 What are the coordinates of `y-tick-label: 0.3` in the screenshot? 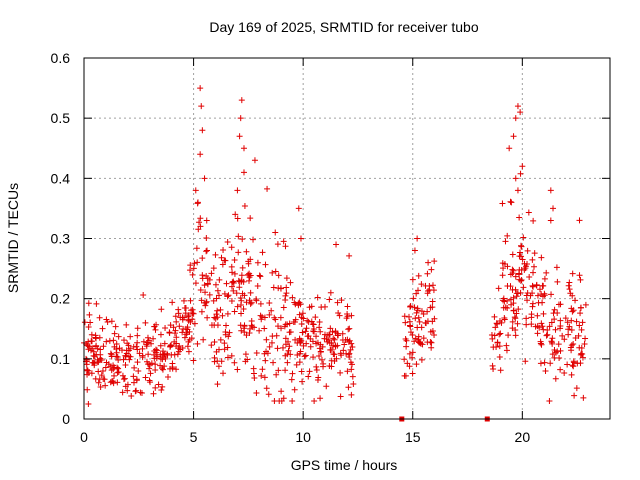 It's located at (61, 239).